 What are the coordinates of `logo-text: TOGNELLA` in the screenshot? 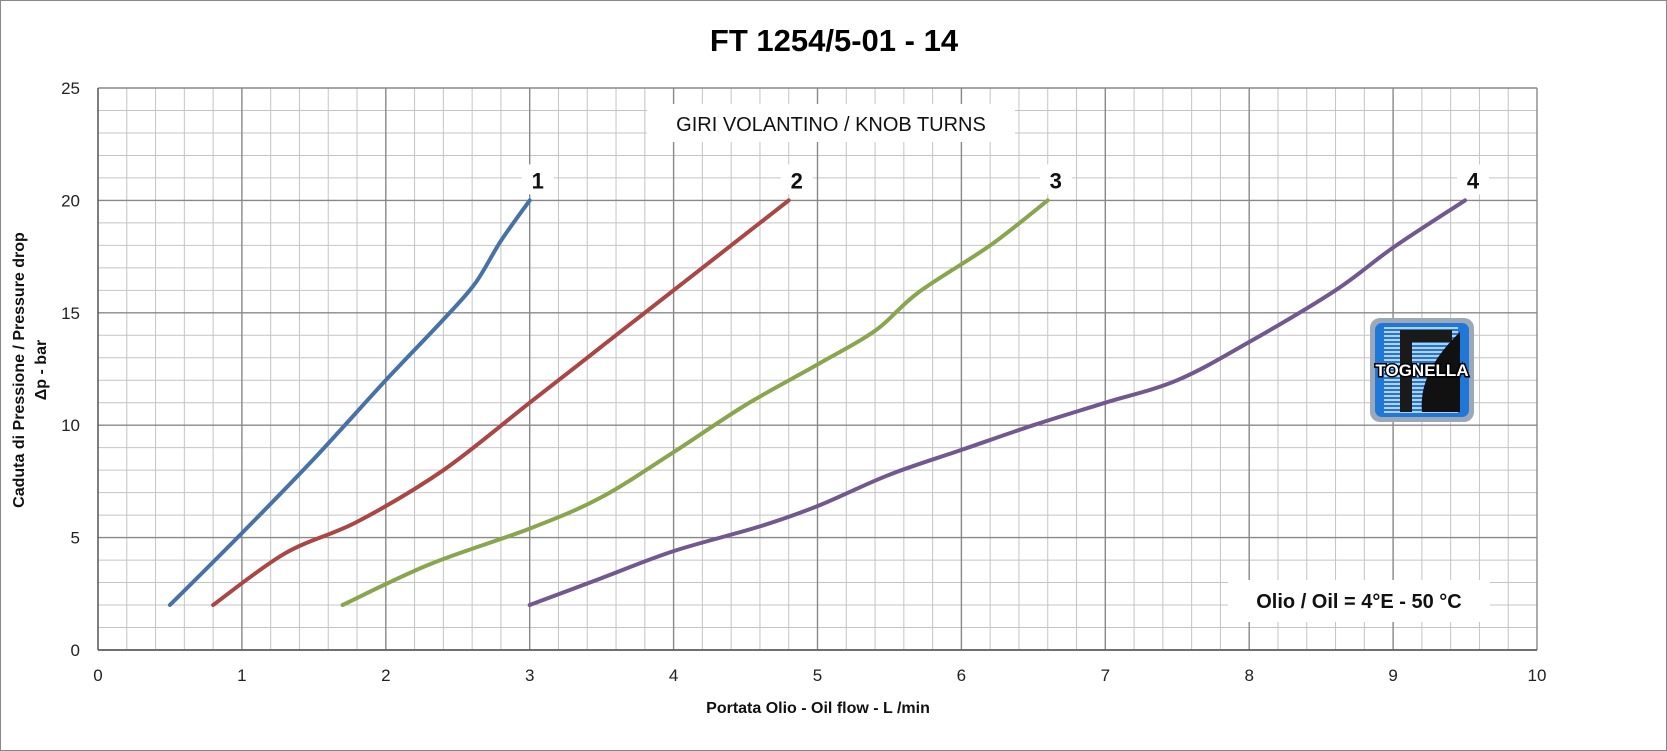 It's located at (1421, 370).